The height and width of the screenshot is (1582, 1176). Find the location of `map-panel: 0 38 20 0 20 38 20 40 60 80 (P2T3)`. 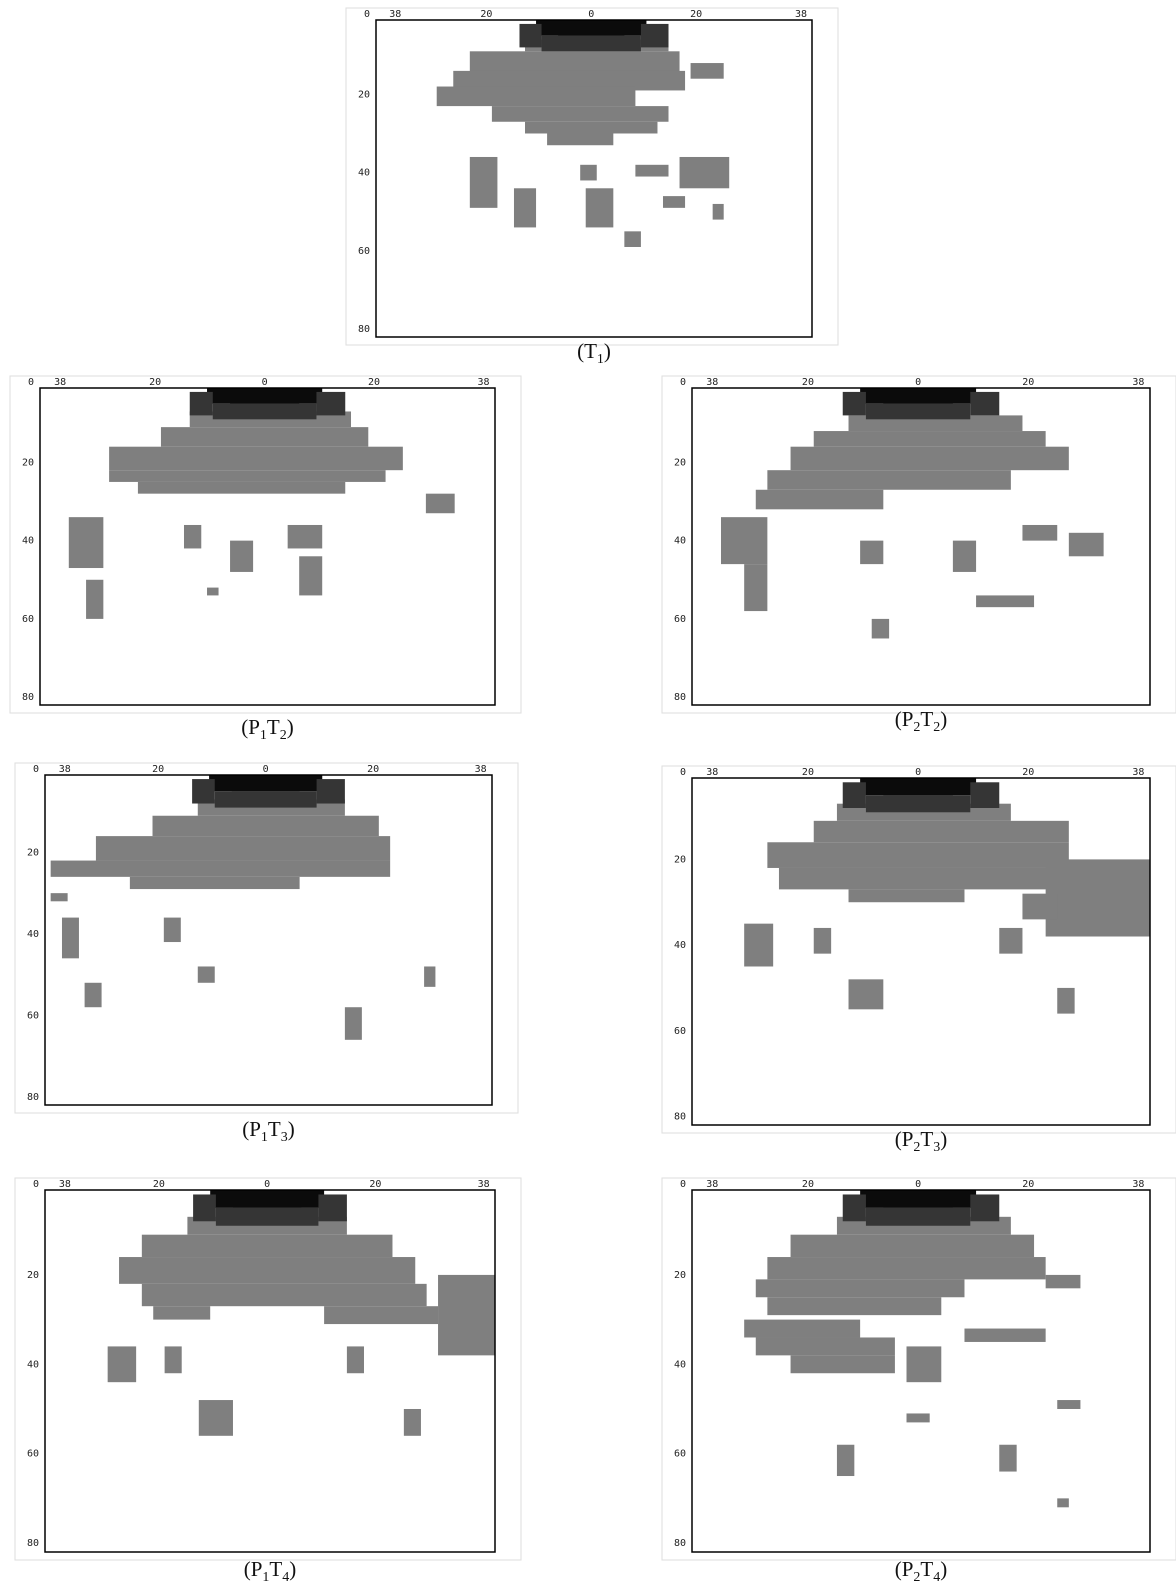

map-panel: 0 38 20 0 20 38 20 40 60 80 (P2T3) is located at coordinates (918, 960).